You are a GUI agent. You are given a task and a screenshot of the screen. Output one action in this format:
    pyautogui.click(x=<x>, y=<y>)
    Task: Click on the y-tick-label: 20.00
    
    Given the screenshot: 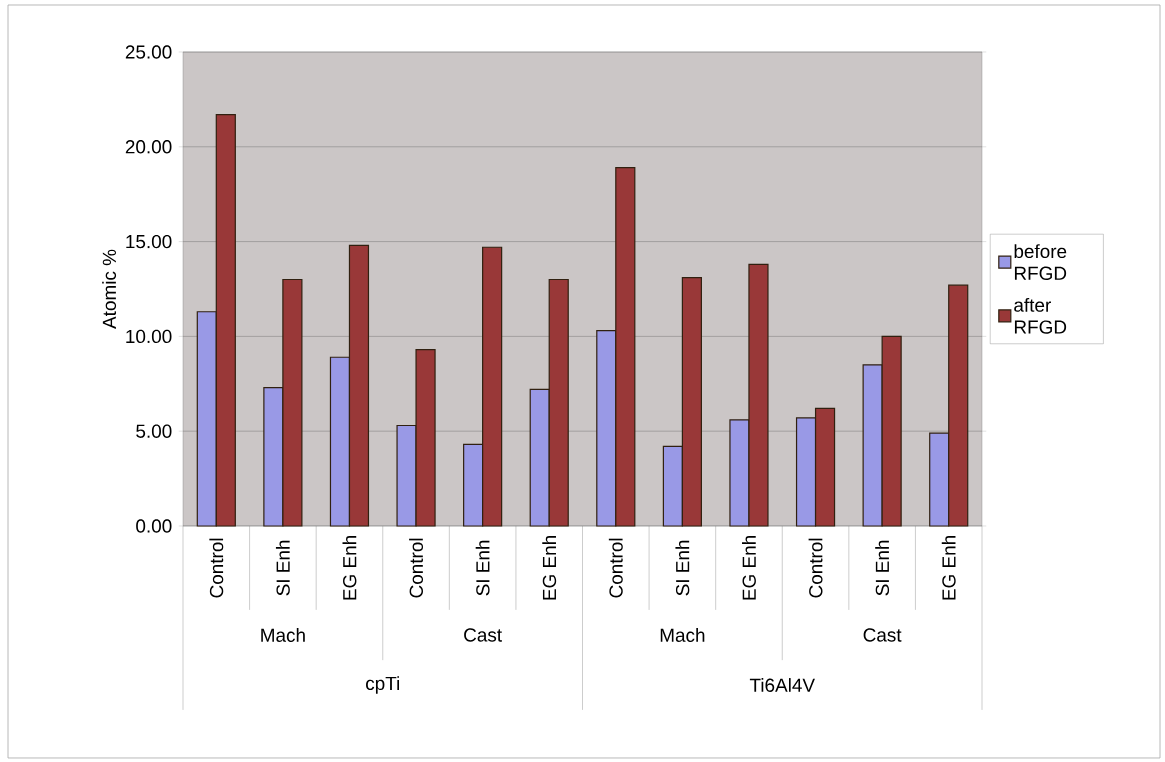 What is the action you would take?
    pyautogui.click(x=148, y=147)
    